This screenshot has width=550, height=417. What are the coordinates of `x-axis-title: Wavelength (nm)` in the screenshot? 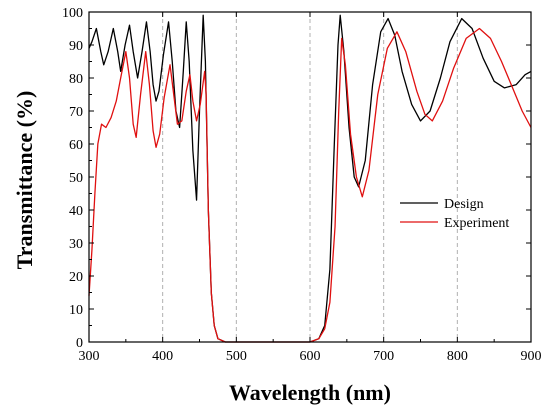 It's located at (310, 392).